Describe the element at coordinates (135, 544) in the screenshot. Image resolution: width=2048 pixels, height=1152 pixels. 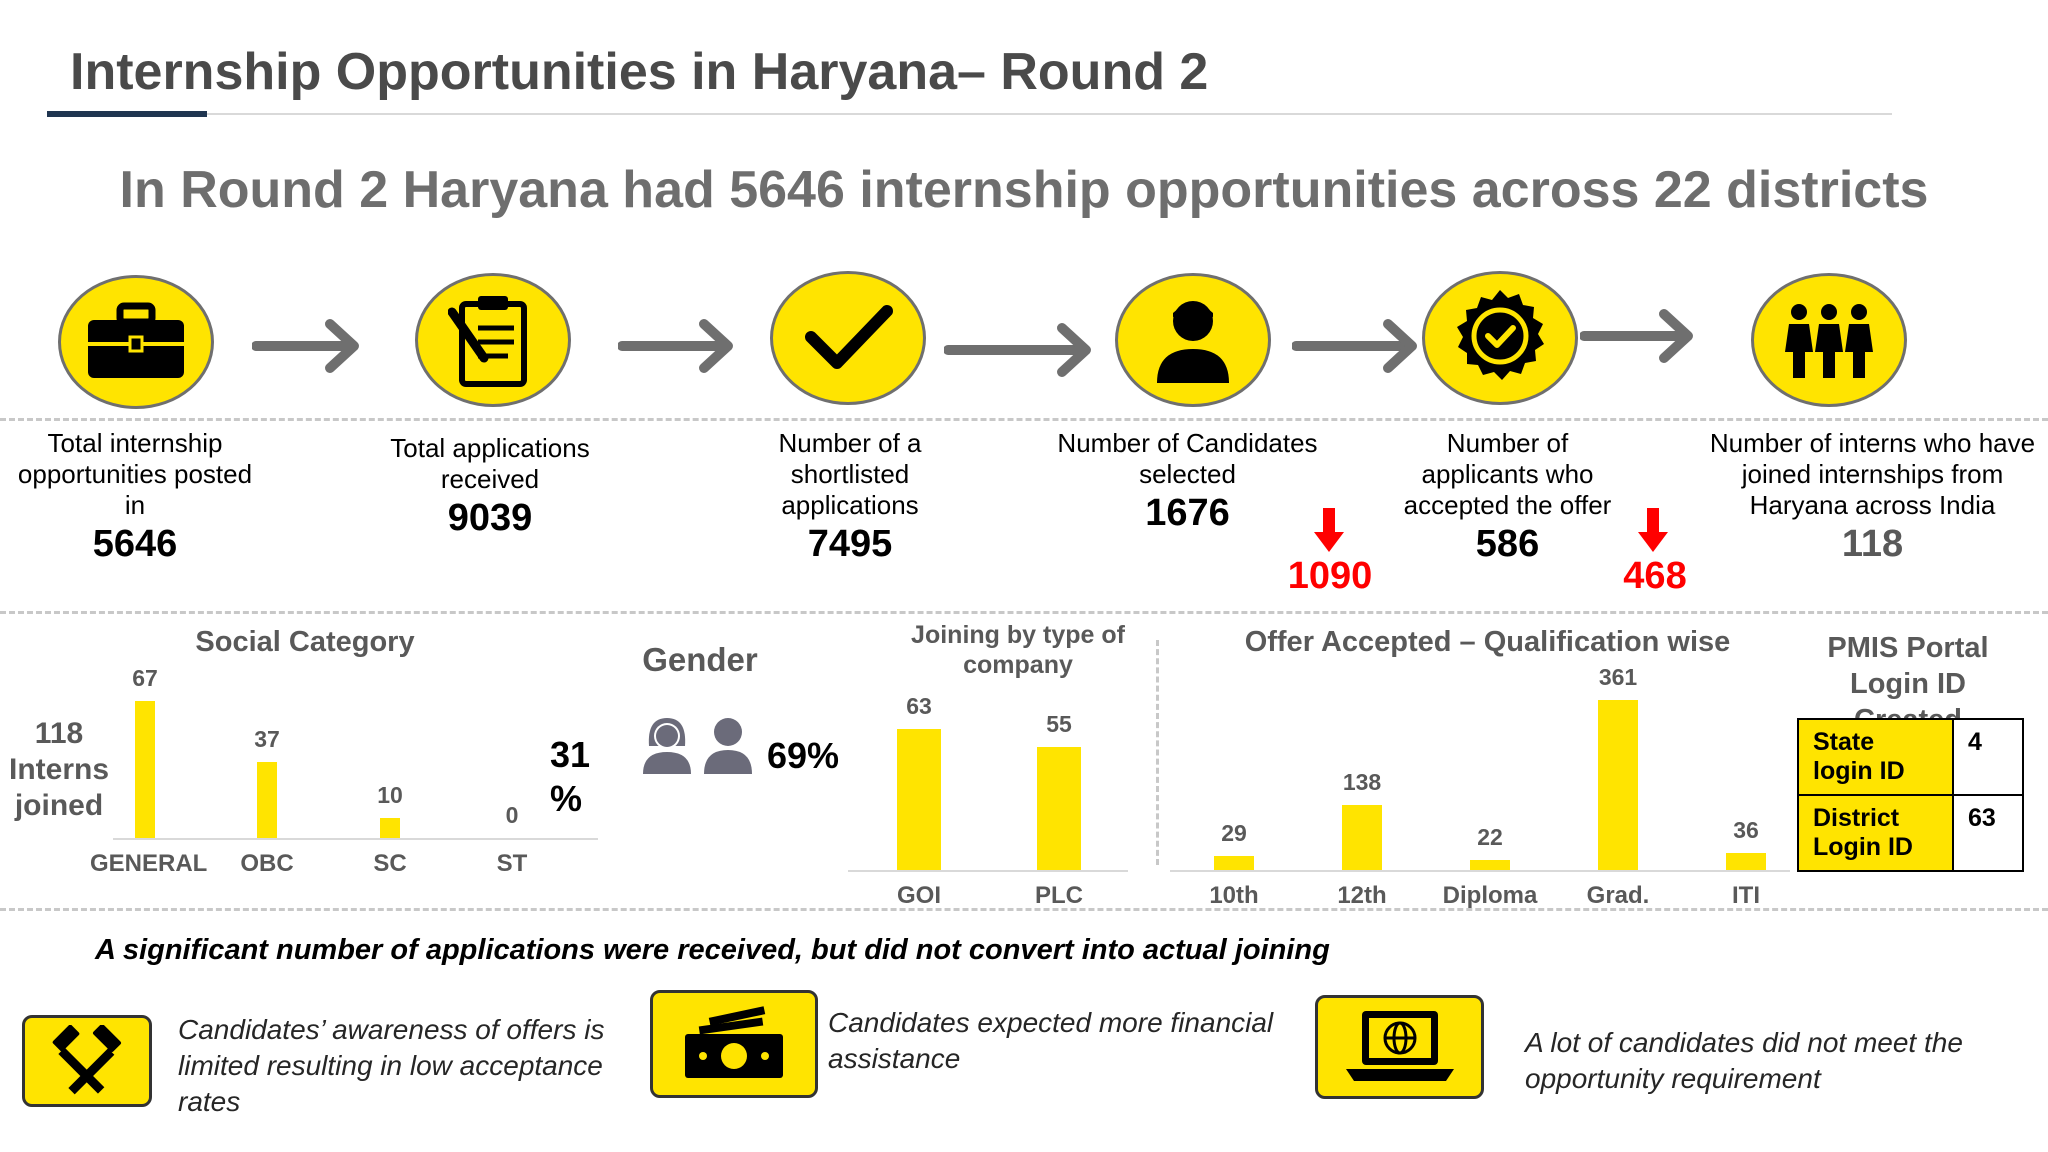
I see `stage-value: 5646` at that location.